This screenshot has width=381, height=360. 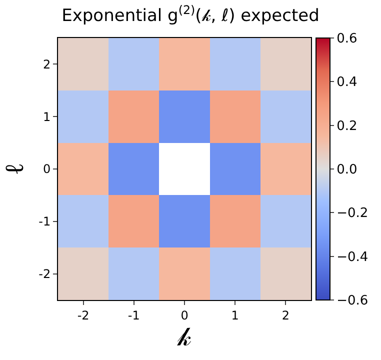 What do you see at coordinates (46, 169) in the screenshot?
I see `y-tick-label: 0` at bounding box center [46, 169].